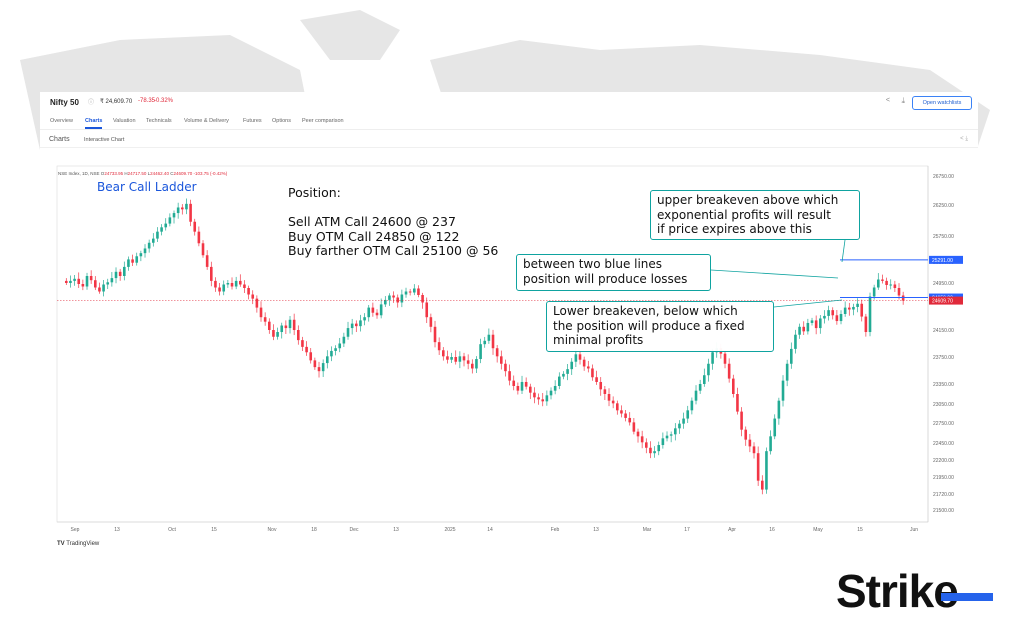  What do you see at coordinates (942, 261) in the screenshot?
I see `price-tag-label: 25291.00` at bounding box center [942, 261].